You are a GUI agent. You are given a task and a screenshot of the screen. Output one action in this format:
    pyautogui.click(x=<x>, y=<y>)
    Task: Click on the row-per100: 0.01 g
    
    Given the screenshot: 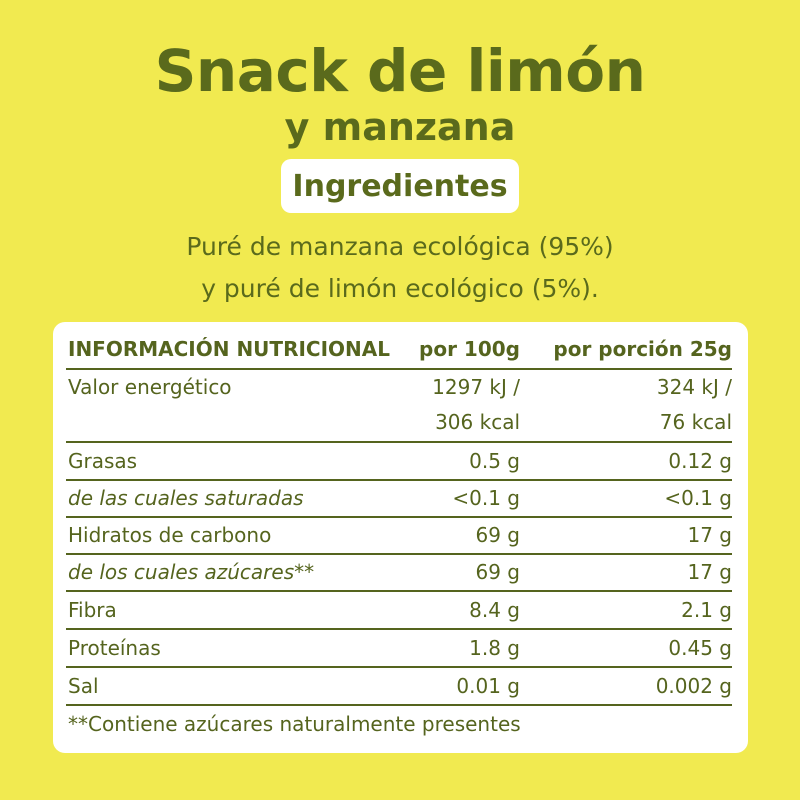 What is the action you would take?
    pyautogui.click(x=488, y=686)
    